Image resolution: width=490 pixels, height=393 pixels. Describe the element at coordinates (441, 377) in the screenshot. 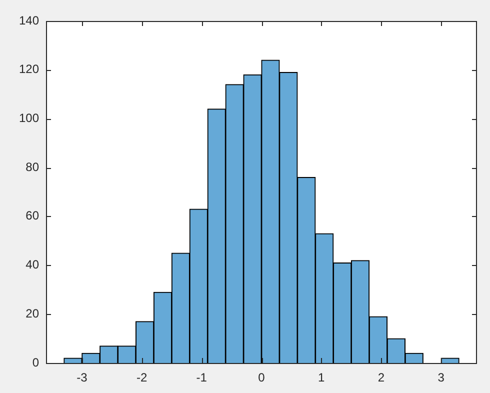

I see `x-tick-label: 3` at that location.